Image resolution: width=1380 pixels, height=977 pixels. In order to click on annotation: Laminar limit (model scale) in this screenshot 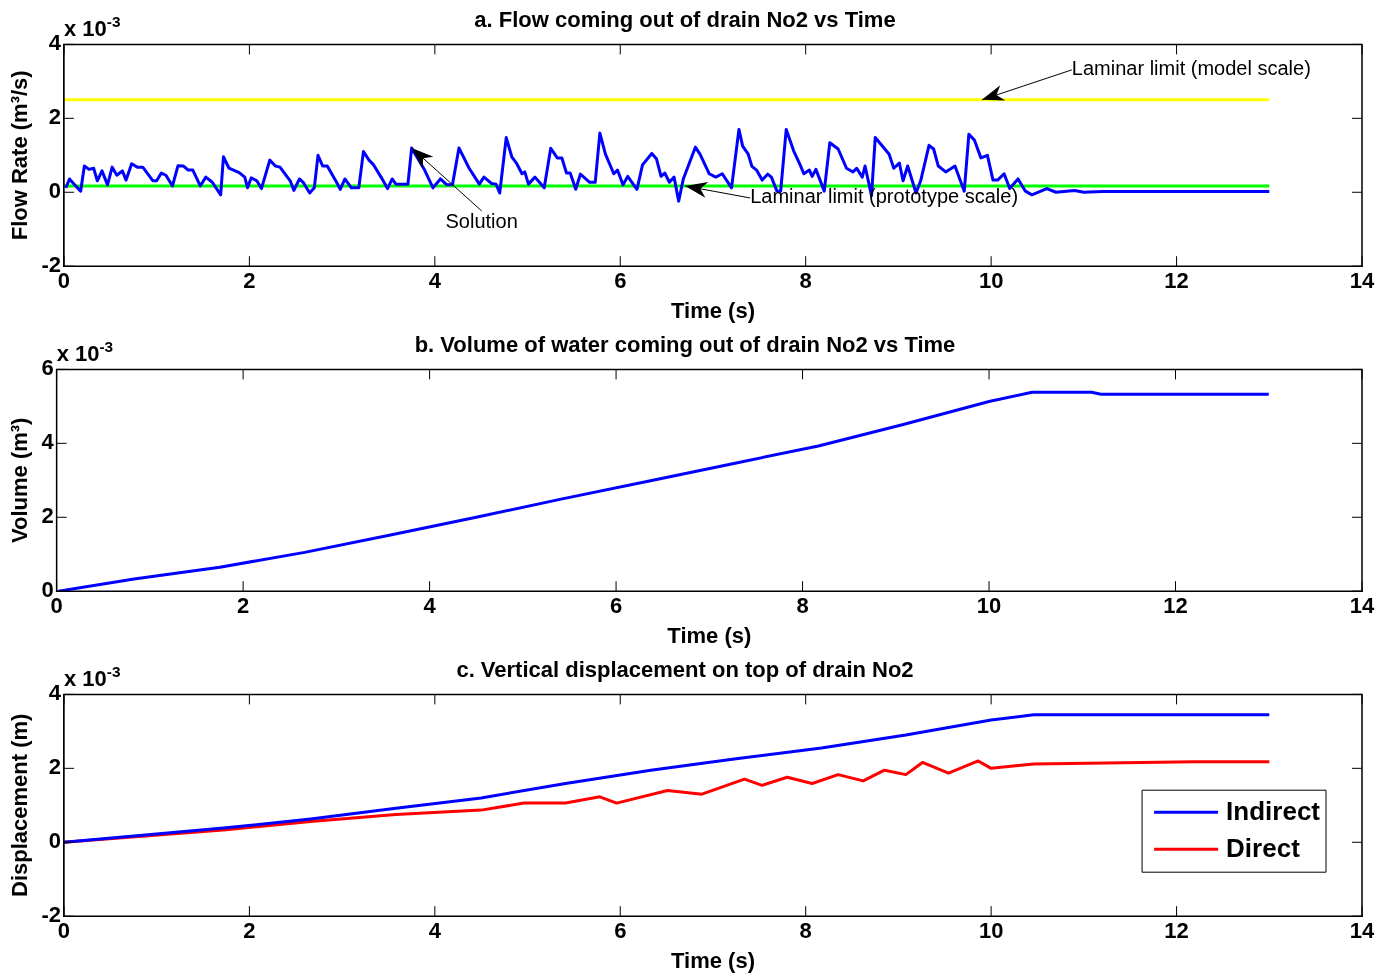, I will do `click(1191, 68)`.